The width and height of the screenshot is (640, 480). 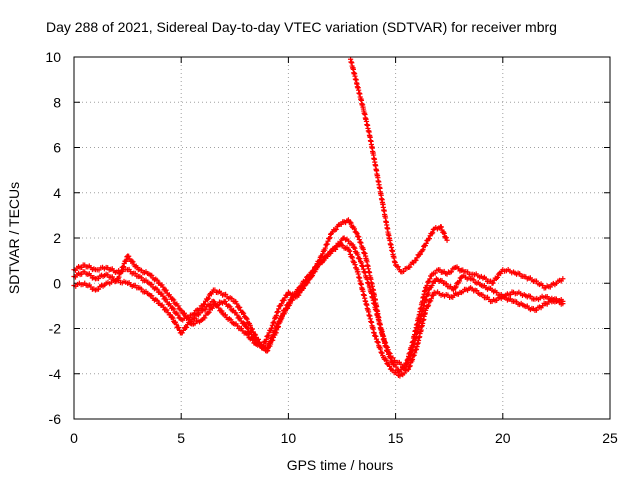 What do you see at coordinates (398, 165) in the screenshot?
I see `series-track-d` at bounding box center [398, 165].